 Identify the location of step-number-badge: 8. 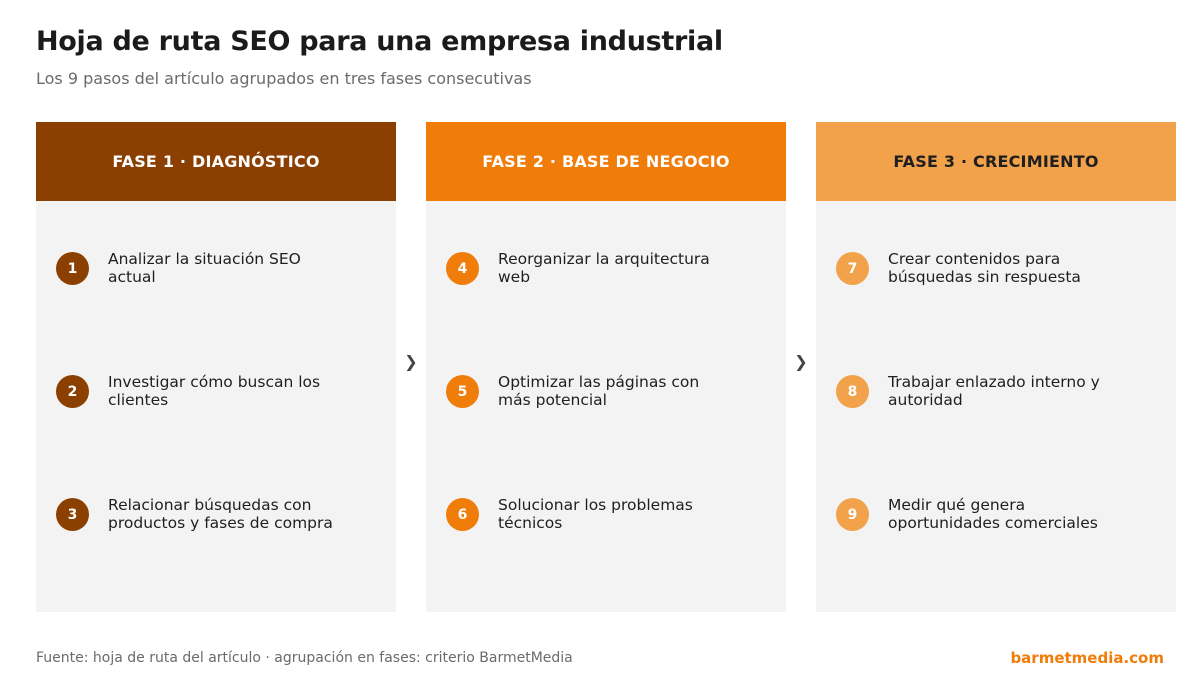
(852, 391).